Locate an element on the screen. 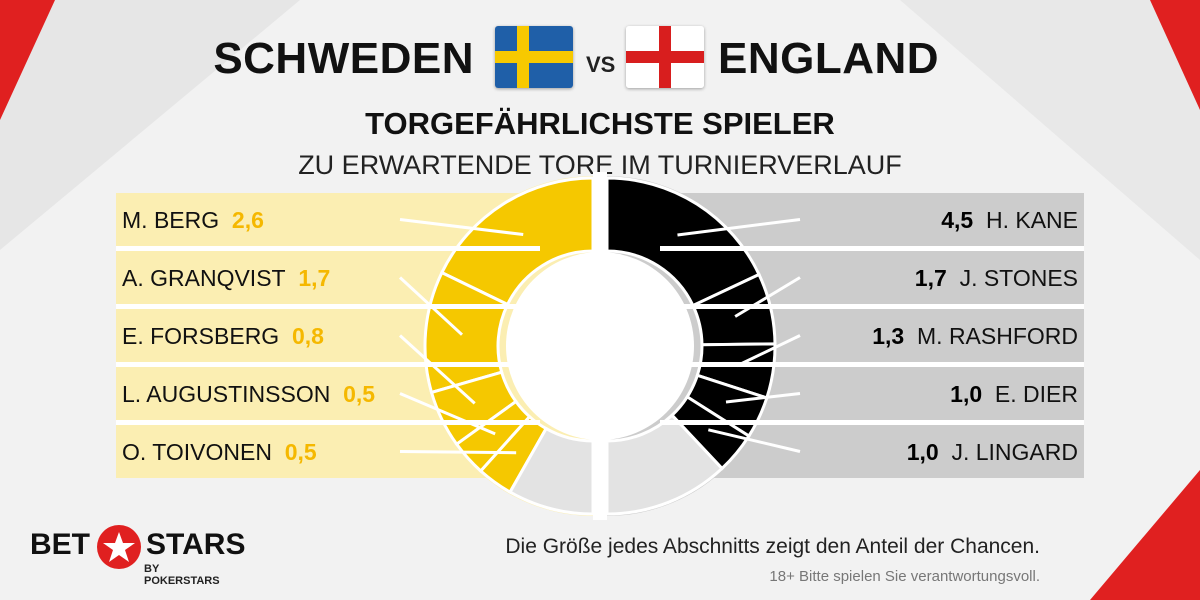 Image resolution: width=1200 pixels, height=600 pixels. home-player-row-2: A. GRANQVIST 1,7 is located at coordinates (226, 278).